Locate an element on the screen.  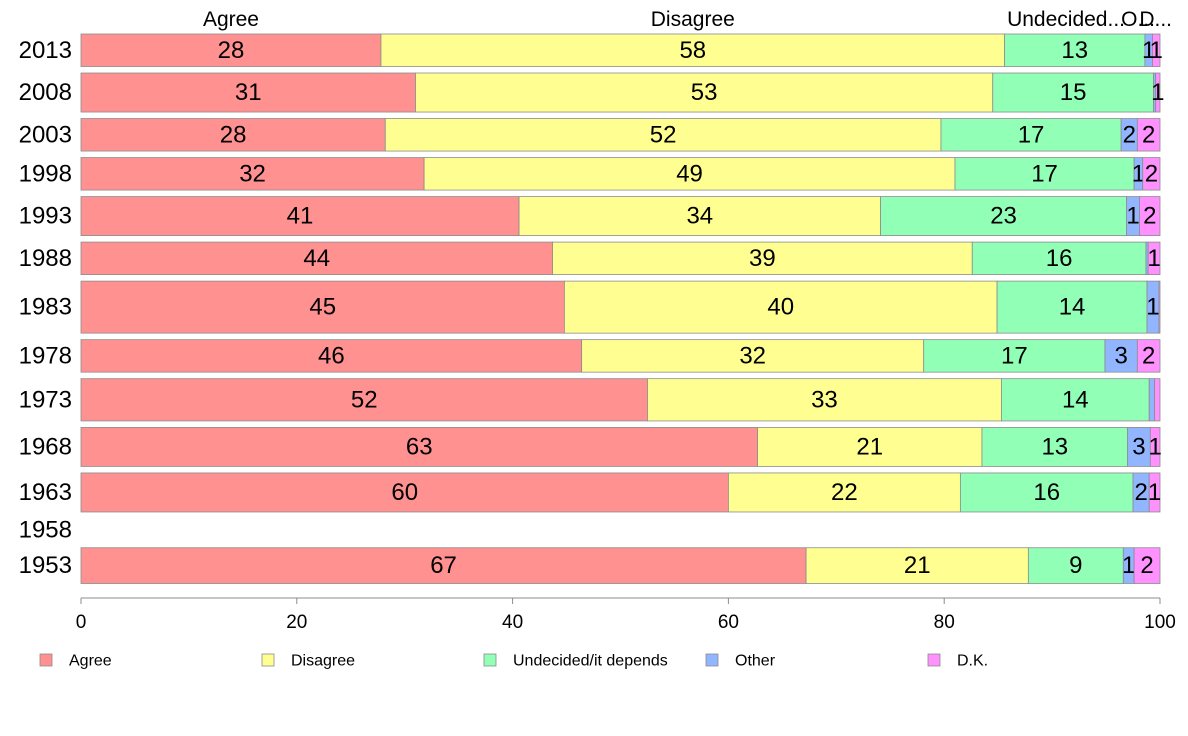
bar-segment-1953-s4 is located at coordinates (1147, 565).